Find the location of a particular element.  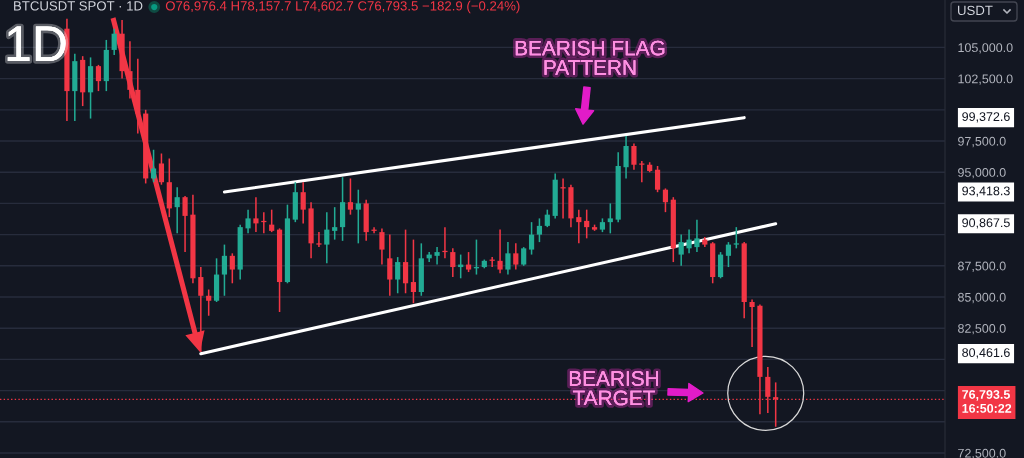

y-axis-title: USDT is located at coordinates (975, 10).